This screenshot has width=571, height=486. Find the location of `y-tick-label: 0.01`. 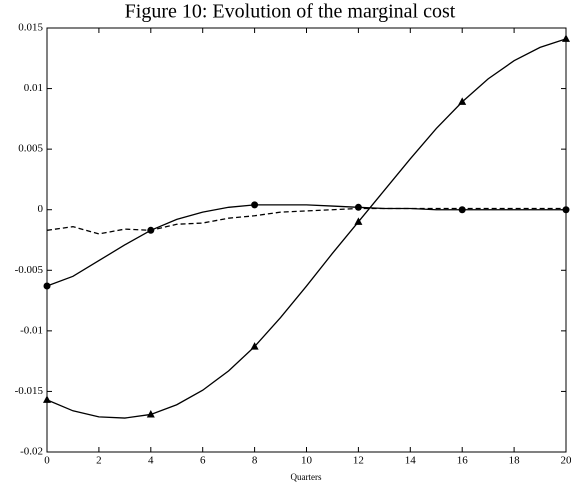

y-tick-label: 0.01 is located at coordinates (33, 88).